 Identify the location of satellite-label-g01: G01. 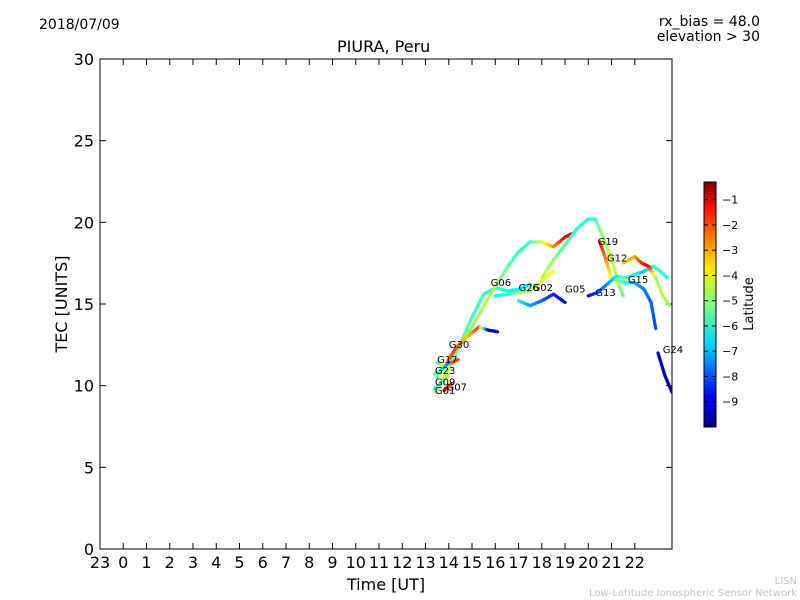
(445, 391).